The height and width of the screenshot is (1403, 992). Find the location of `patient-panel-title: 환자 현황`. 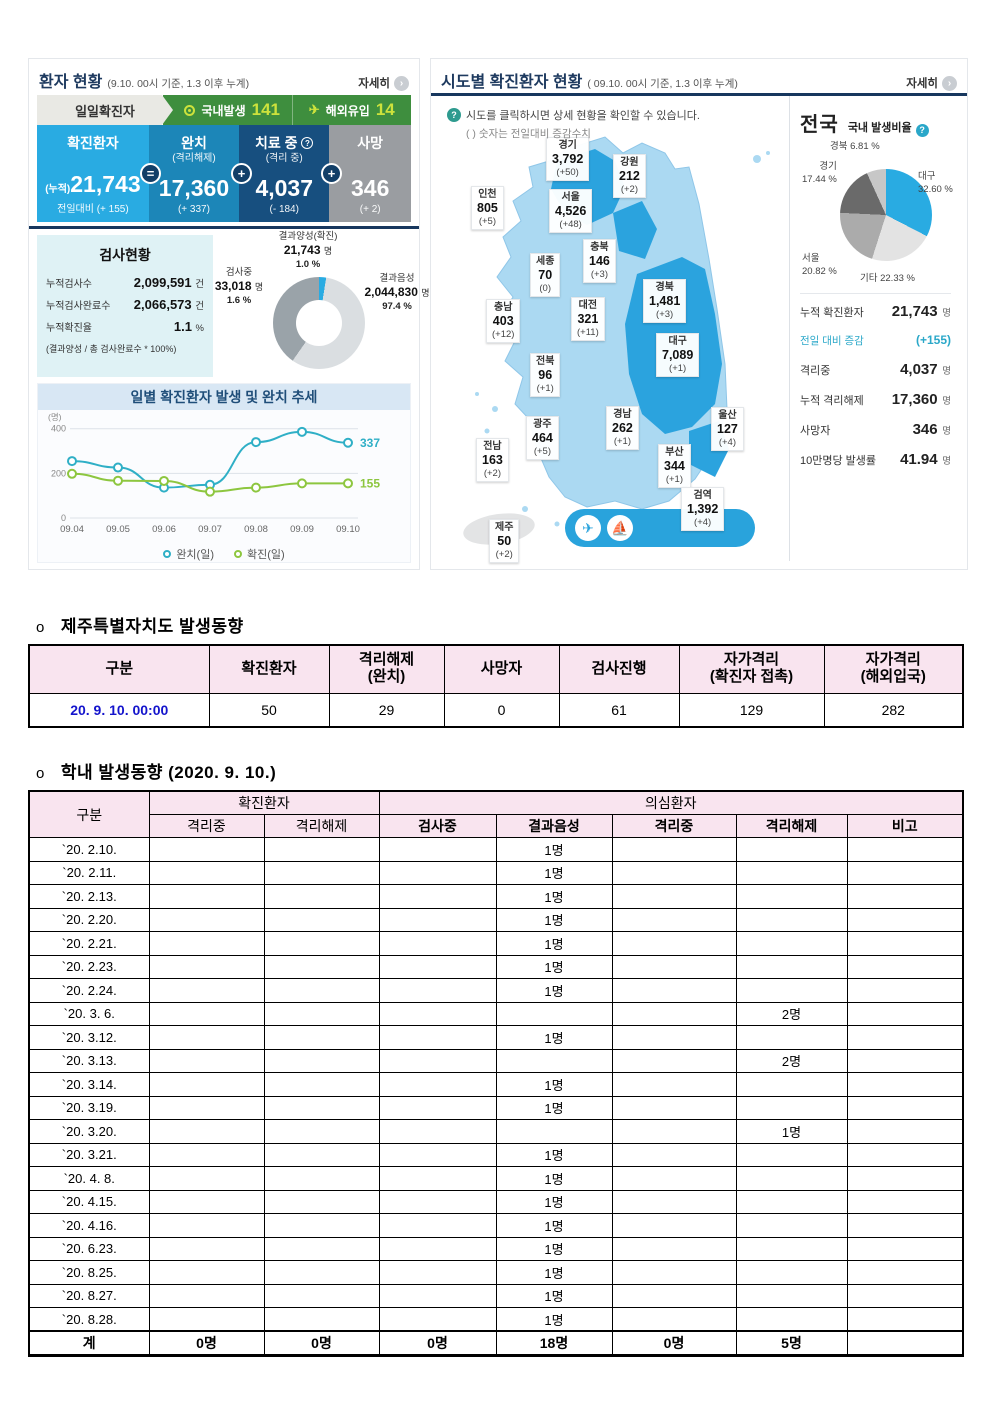

patient-panel-title: 환자 현황 is located at coordinates (71, 82).